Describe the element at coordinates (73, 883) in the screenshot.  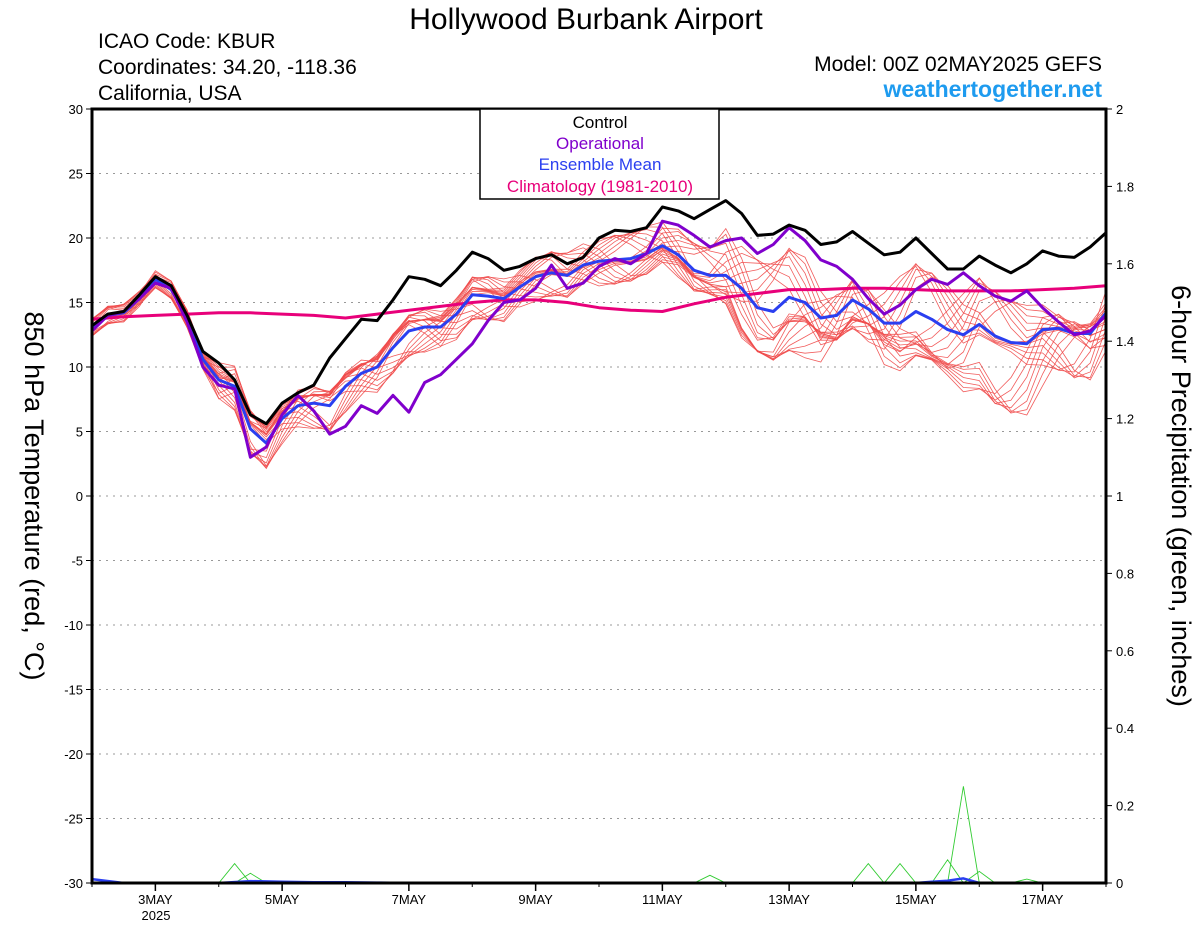
I see `y-left-tick-label: -30` at that location.